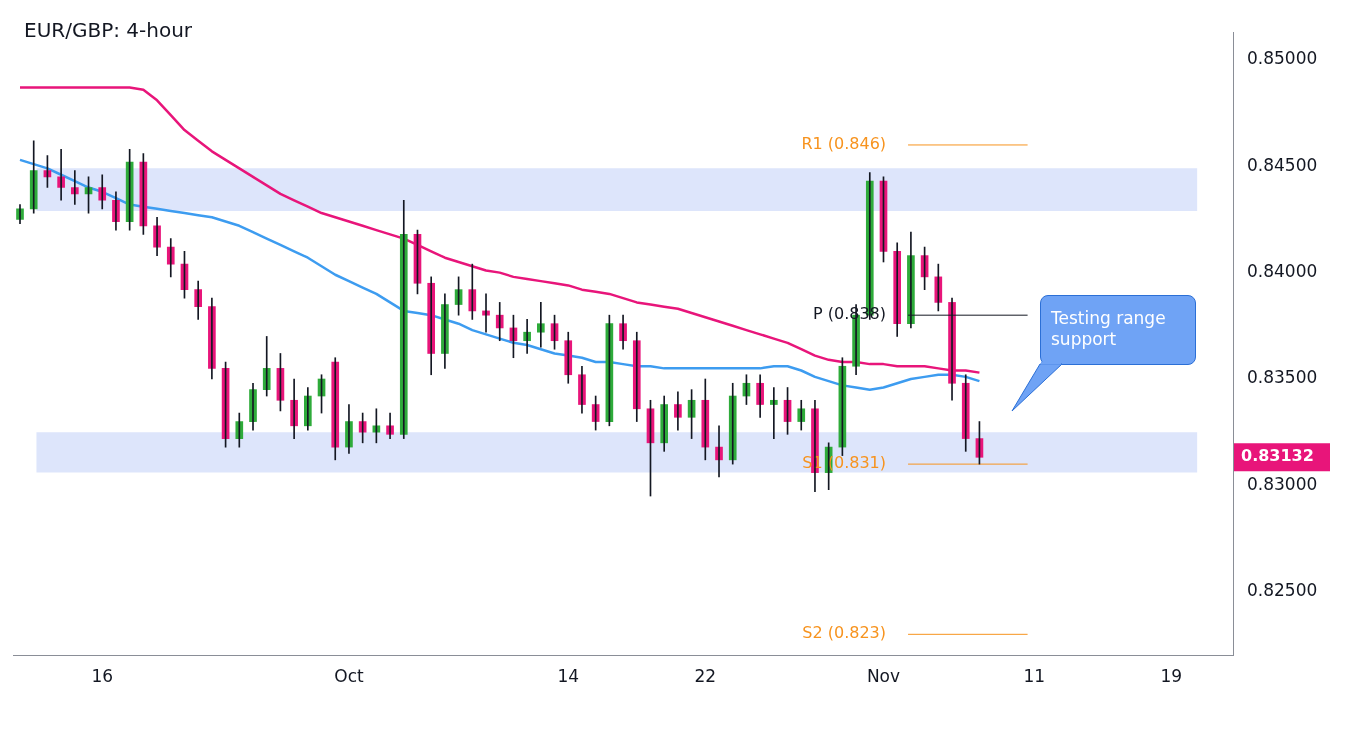 This screenshot has height=751, width=1361. Describe the element at coordinates (1282, 590) in the screenshot. I see `y-tick-label: 0.82500` at that location.